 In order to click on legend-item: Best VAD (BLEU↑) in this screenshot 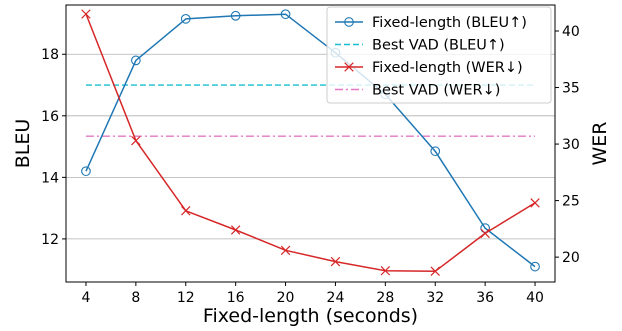, I will do `click(420, 46)`.